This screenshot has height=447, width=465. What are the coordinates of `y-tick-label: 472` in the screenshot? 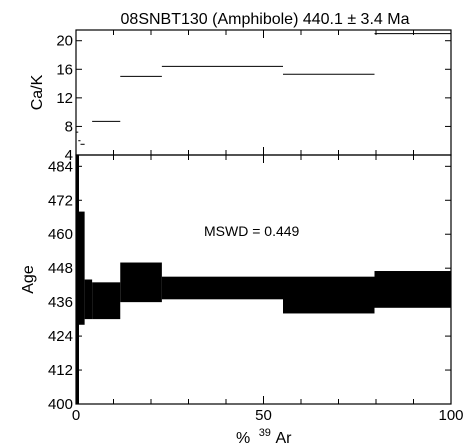 It's located at (60, 200).